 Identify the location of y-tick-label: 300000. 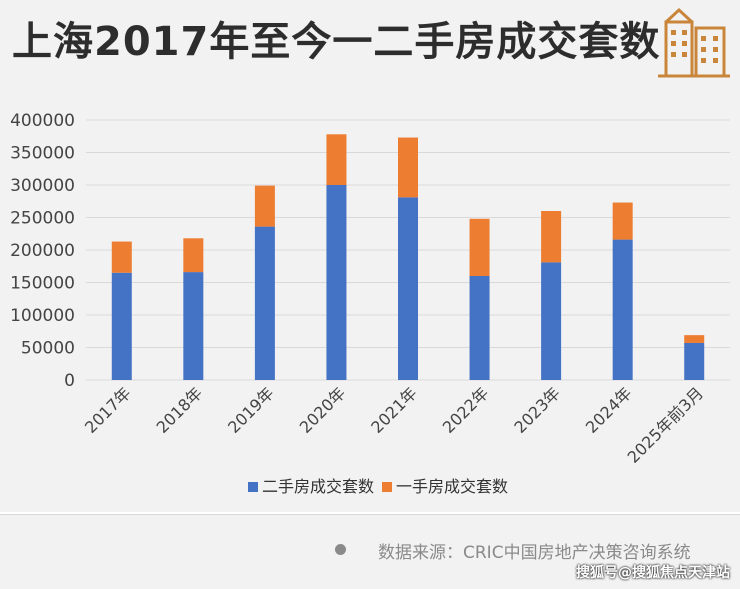
(42, 186).